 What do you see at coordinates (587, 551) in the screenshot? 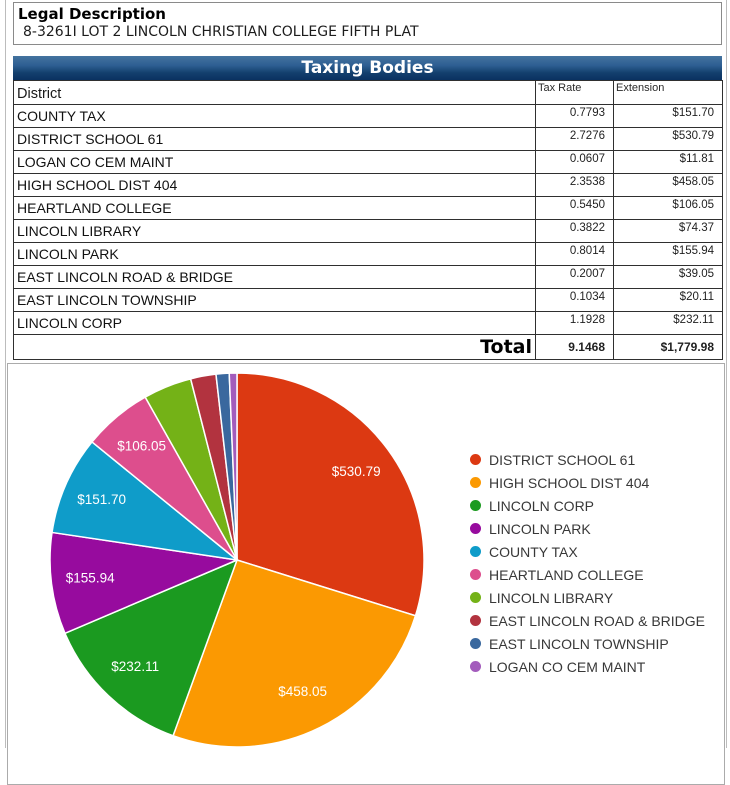
I see `legend-item: COUNTY TAX` at bounding box center [587, 551].